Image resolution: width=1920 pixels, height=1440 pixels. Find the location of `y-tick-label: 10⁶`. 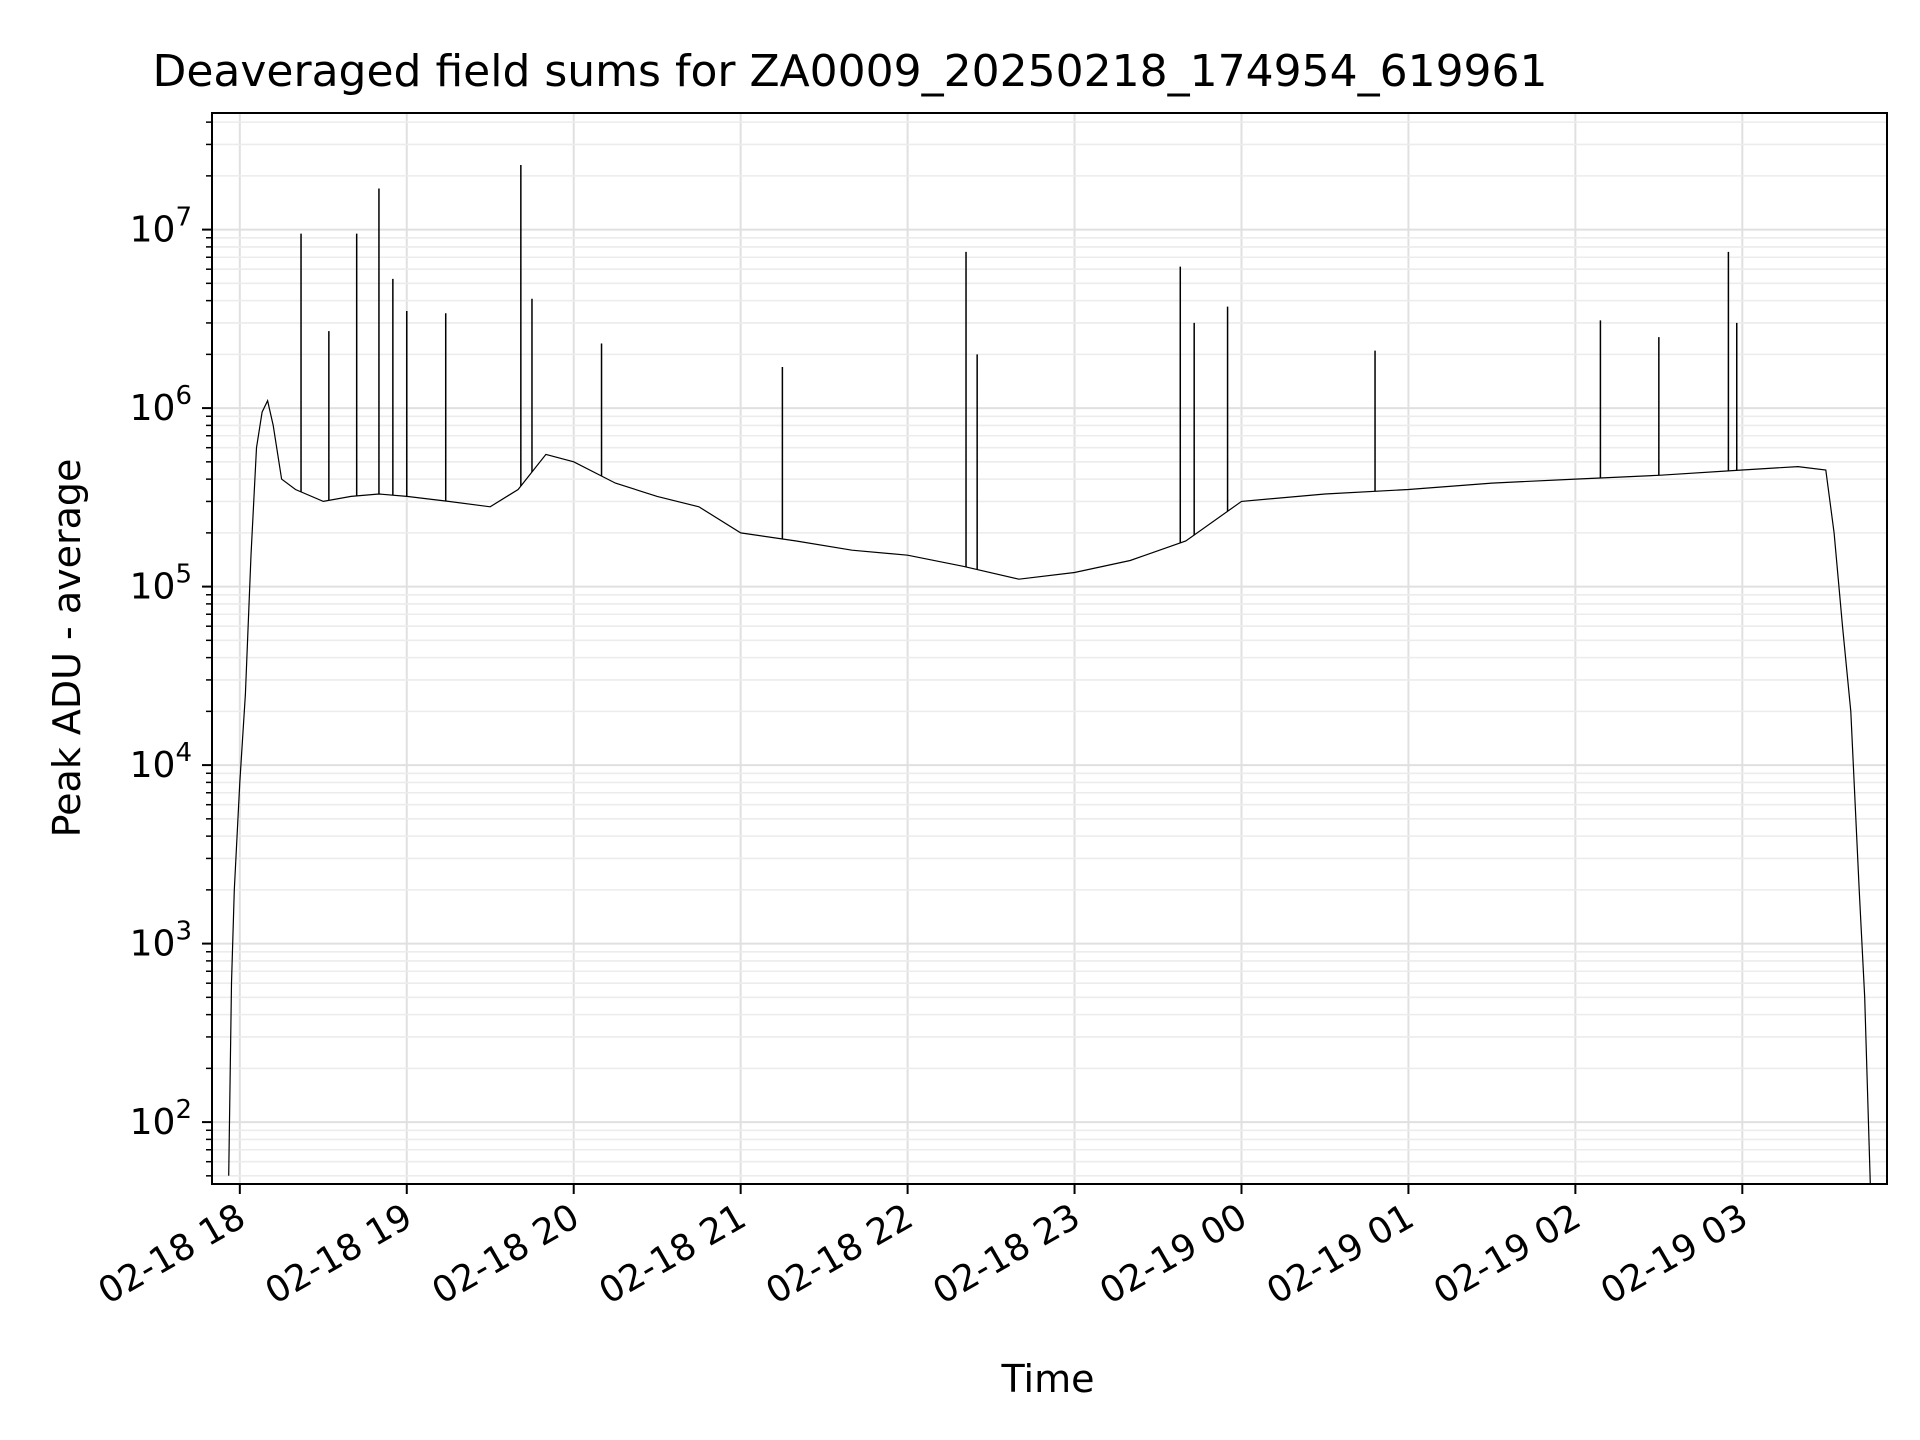

y-tick-label: 10⁶ is located at coordinates (161, 405).